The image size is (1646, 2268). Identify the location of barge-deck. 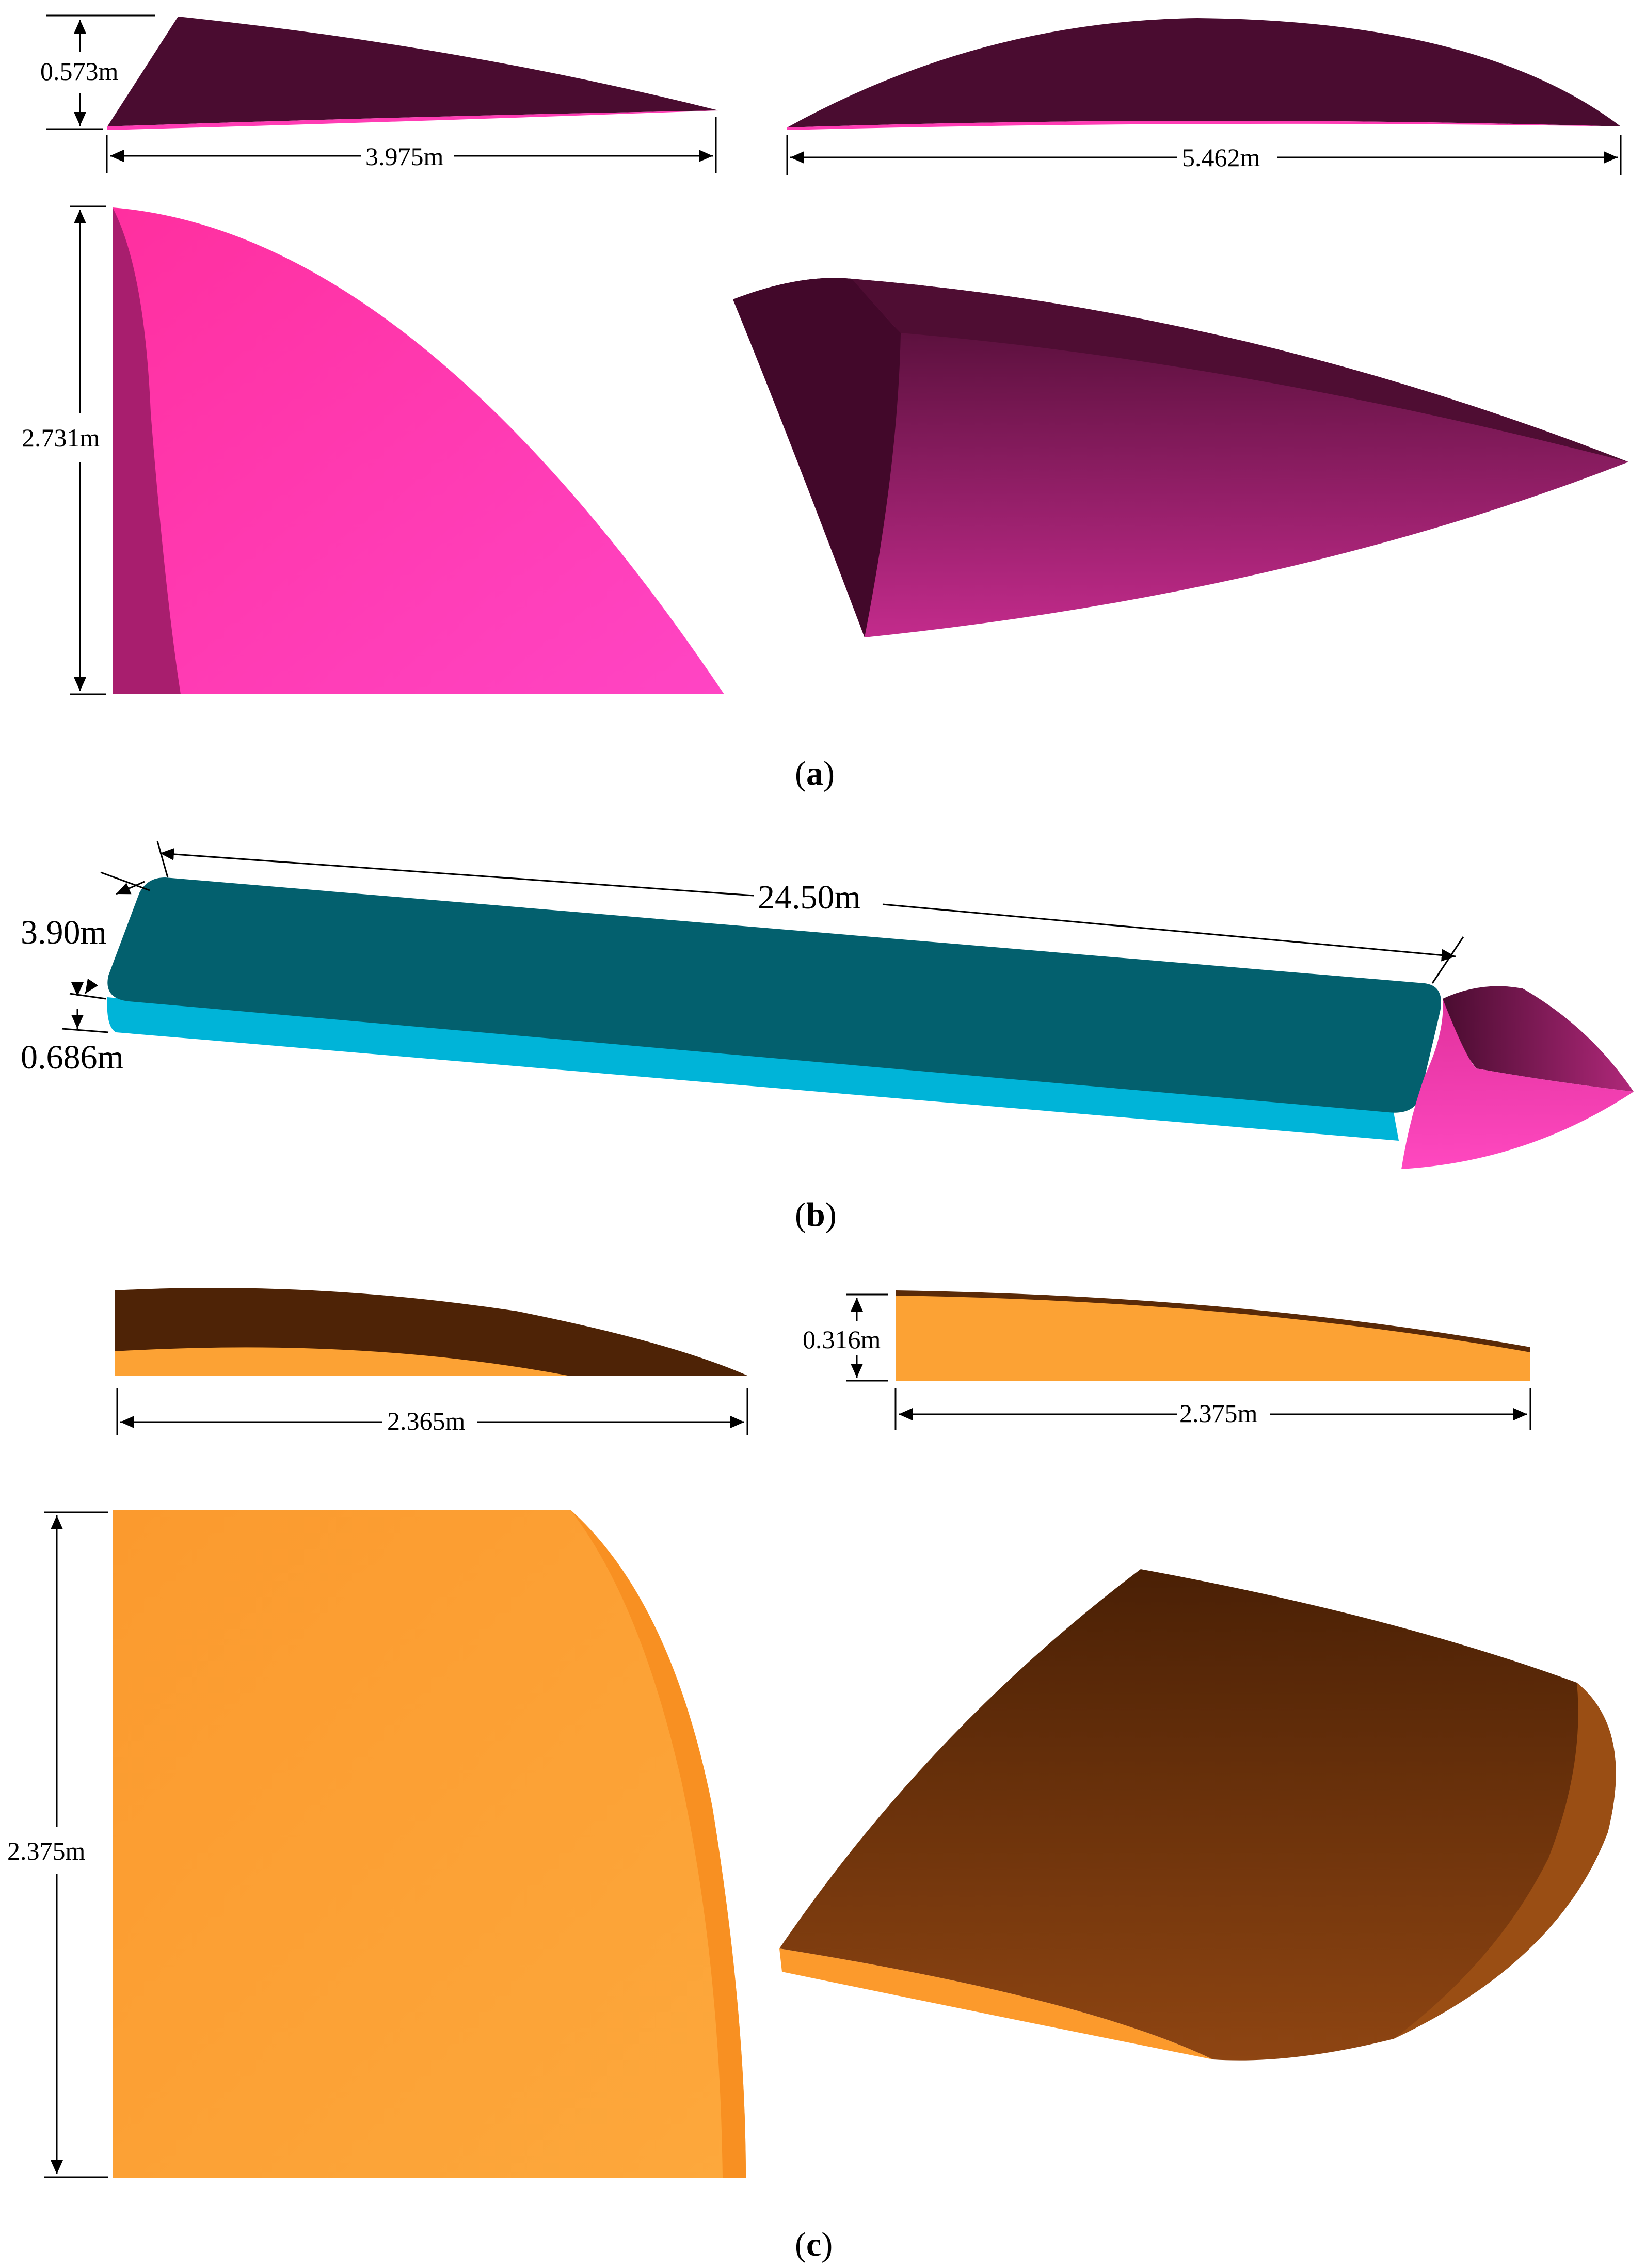
(774, 1009).